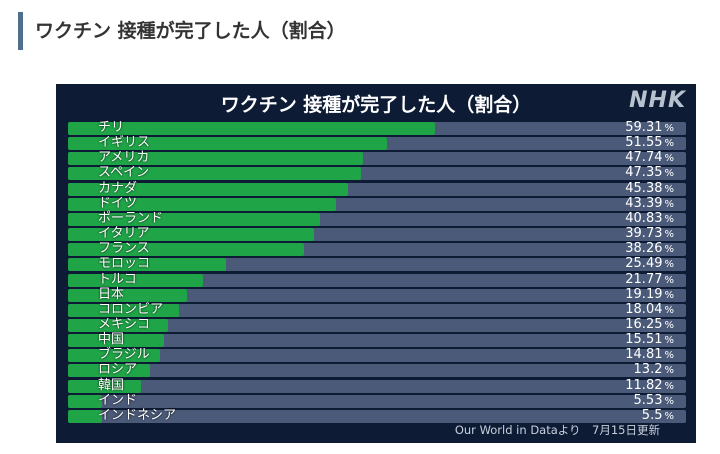  Describe the element at coordinates (649, 203) in the screenshot. I see `bar-value-label: 43.39%` at that location.